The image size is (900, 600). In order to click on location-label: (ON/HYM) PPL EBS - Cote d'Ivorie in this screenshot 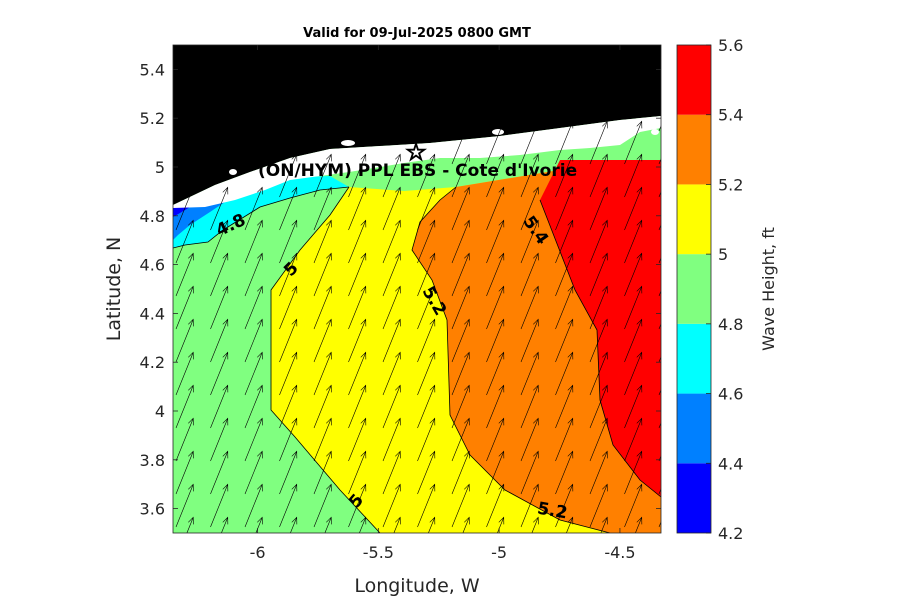, I will do `click(417, 171)`.